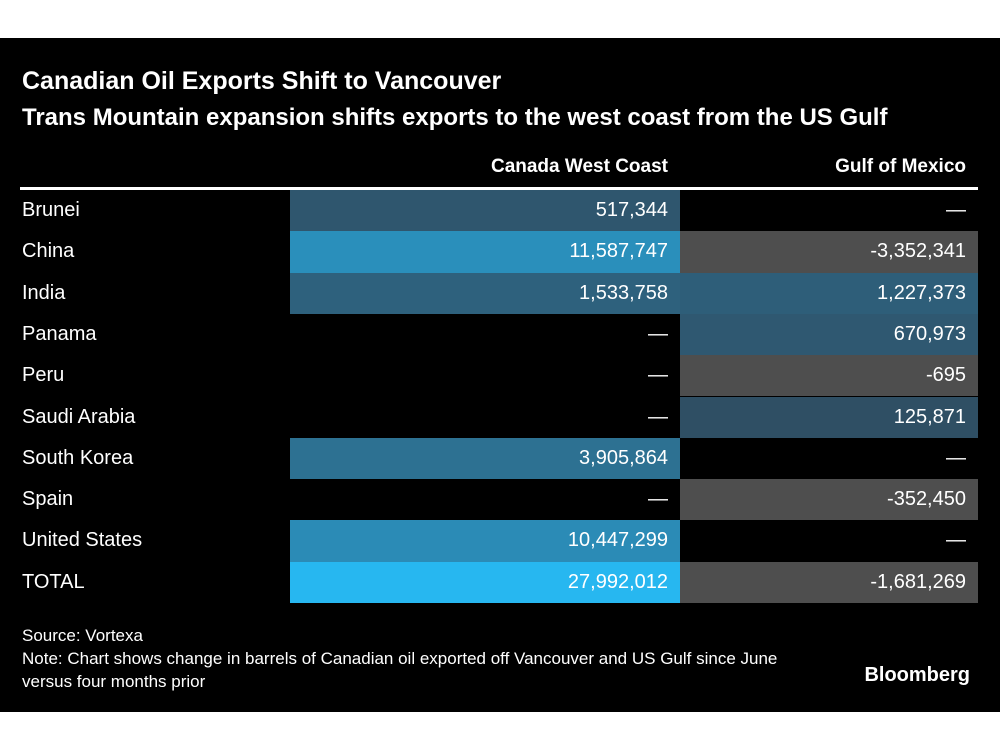 This screenshot has width=1000, height=750. What do you see at coordinates (499, 188) in the screenshot?
I see `header-divider` at bounding box center [499, 188].